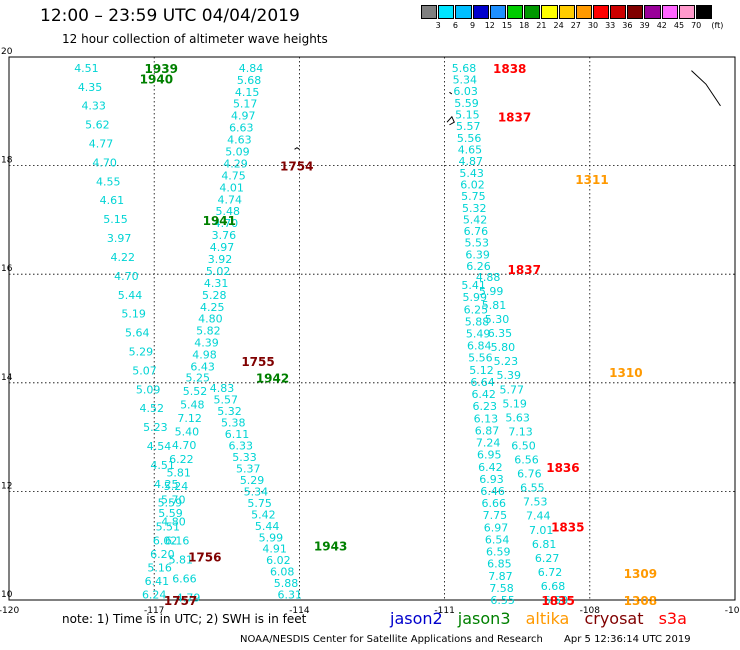 The image size is (740, 650). I want to click on satellite-legend: jason2 jason3 altika cryosat s3a, so click(543, 618).